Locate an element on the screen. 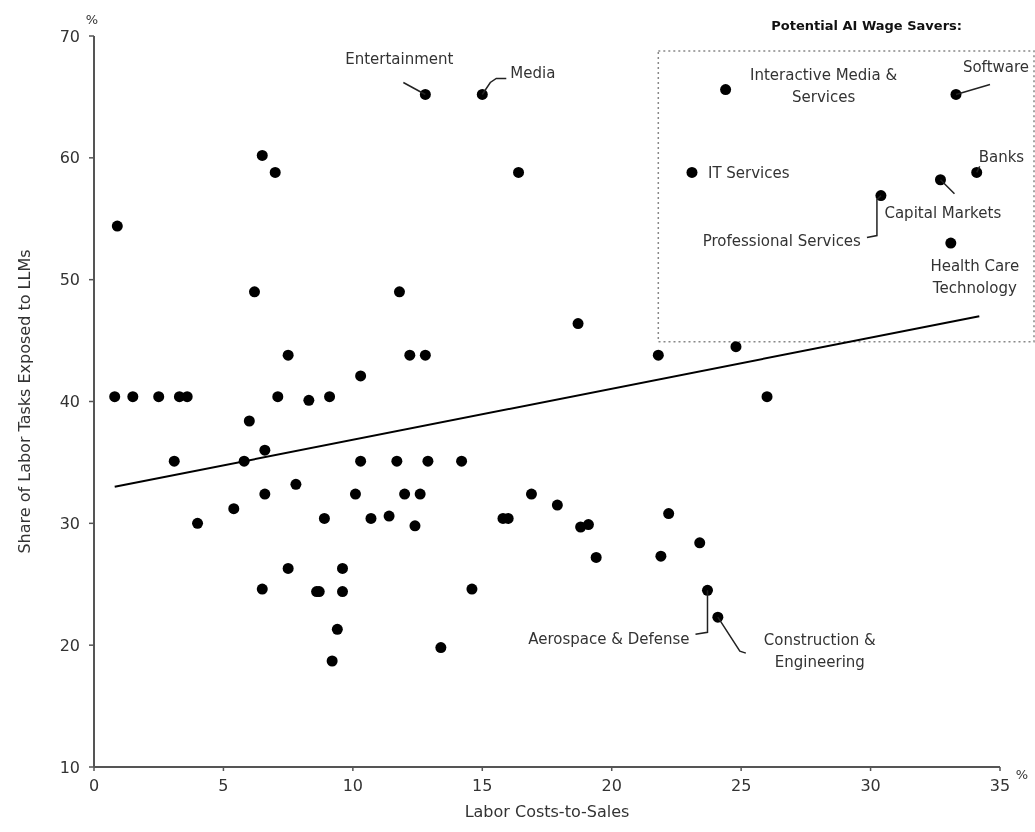  x-tick-label: 25 is located at coordinates (741, 785).